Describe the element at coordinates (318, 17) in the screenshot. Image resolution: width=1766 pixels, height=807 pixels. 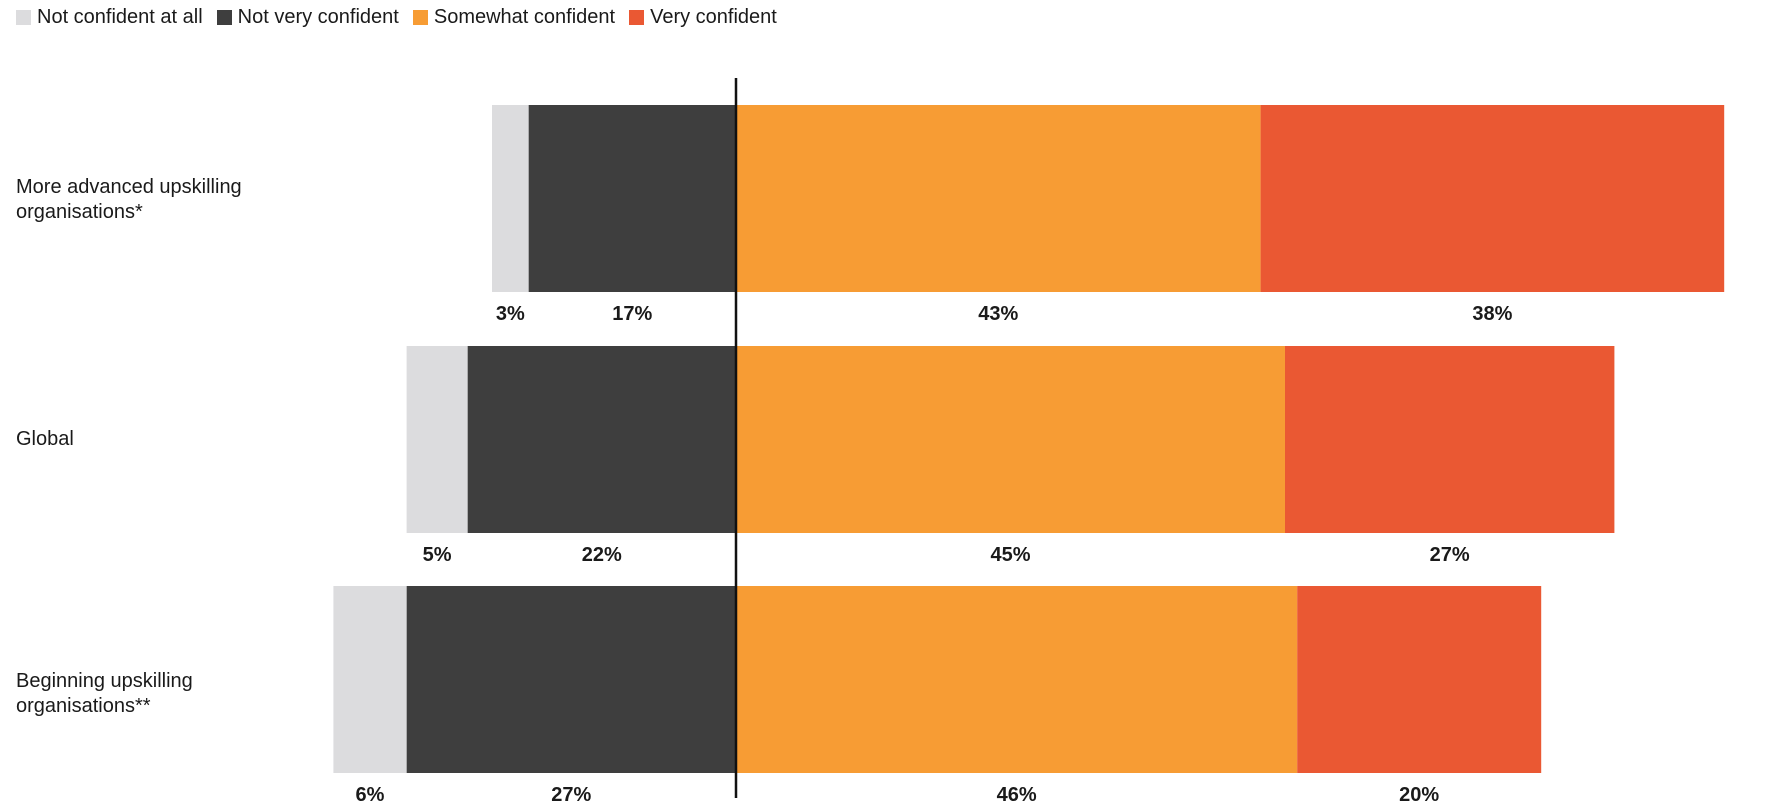
I see `legend-label-not-very-confident: Not very confident` at that location.